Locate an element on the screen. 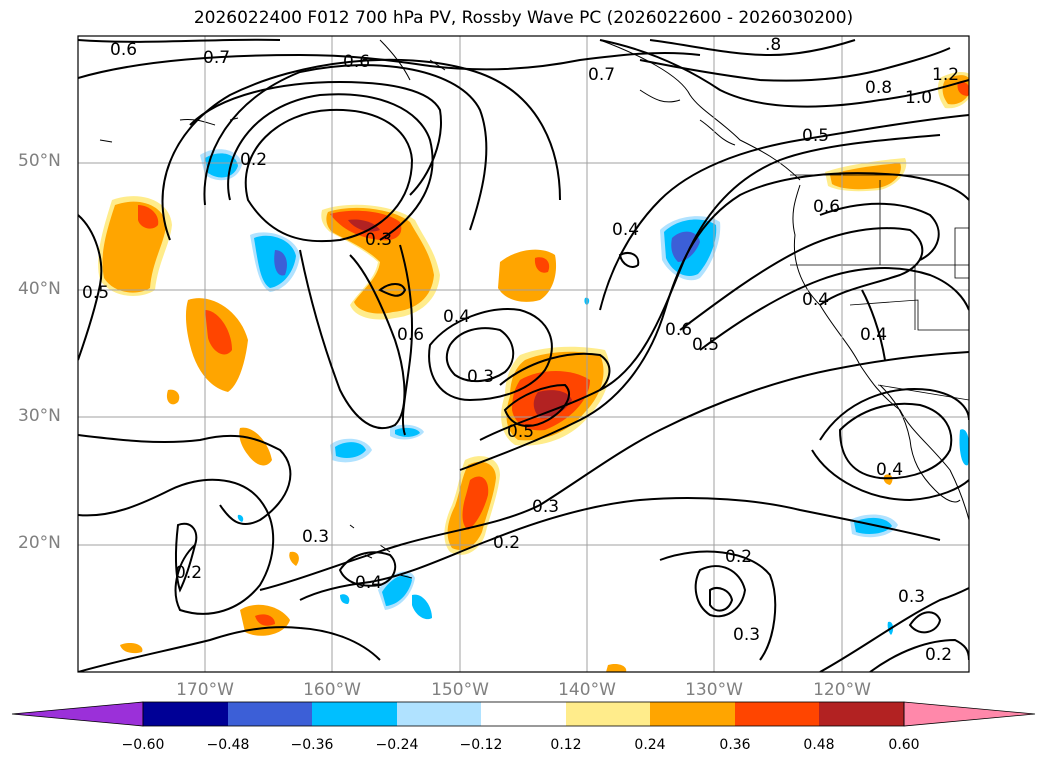 This screenshot has height=765, width=1047. lat-label: 30°N is located at coordinates (39, 416).